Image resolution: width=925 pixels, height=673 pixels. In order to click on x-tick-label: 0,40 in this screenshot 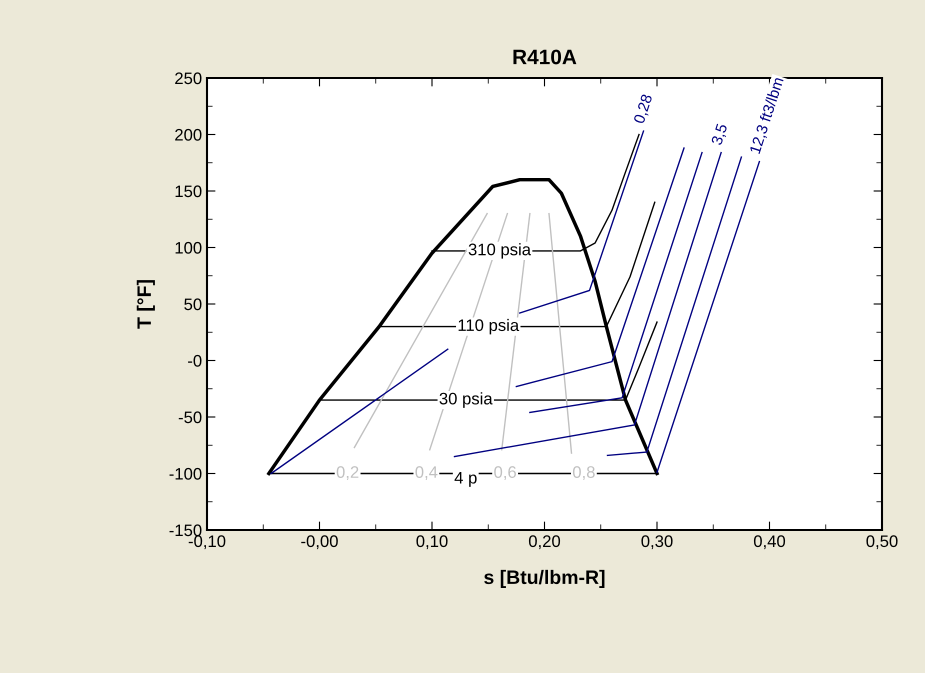, I will do `click(770, 542)`.